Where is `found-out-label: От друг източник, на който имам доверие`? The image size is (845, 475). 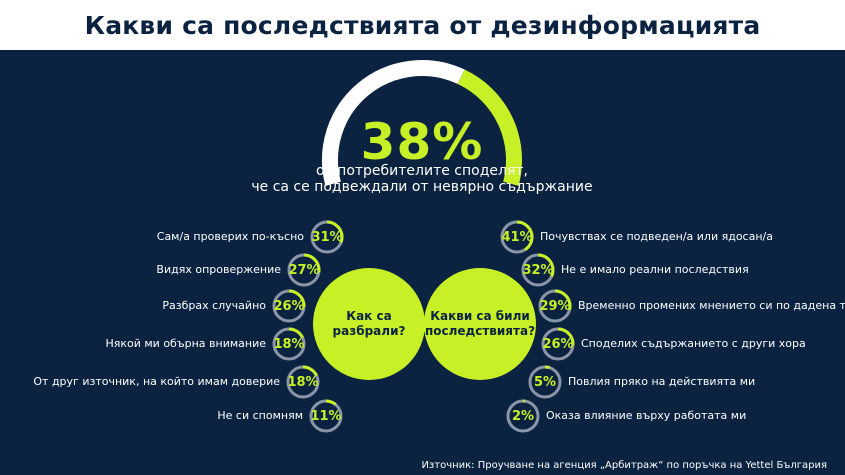 found-out-label: От друг източник, на който имам доверие is located at coordinates (156, 381).